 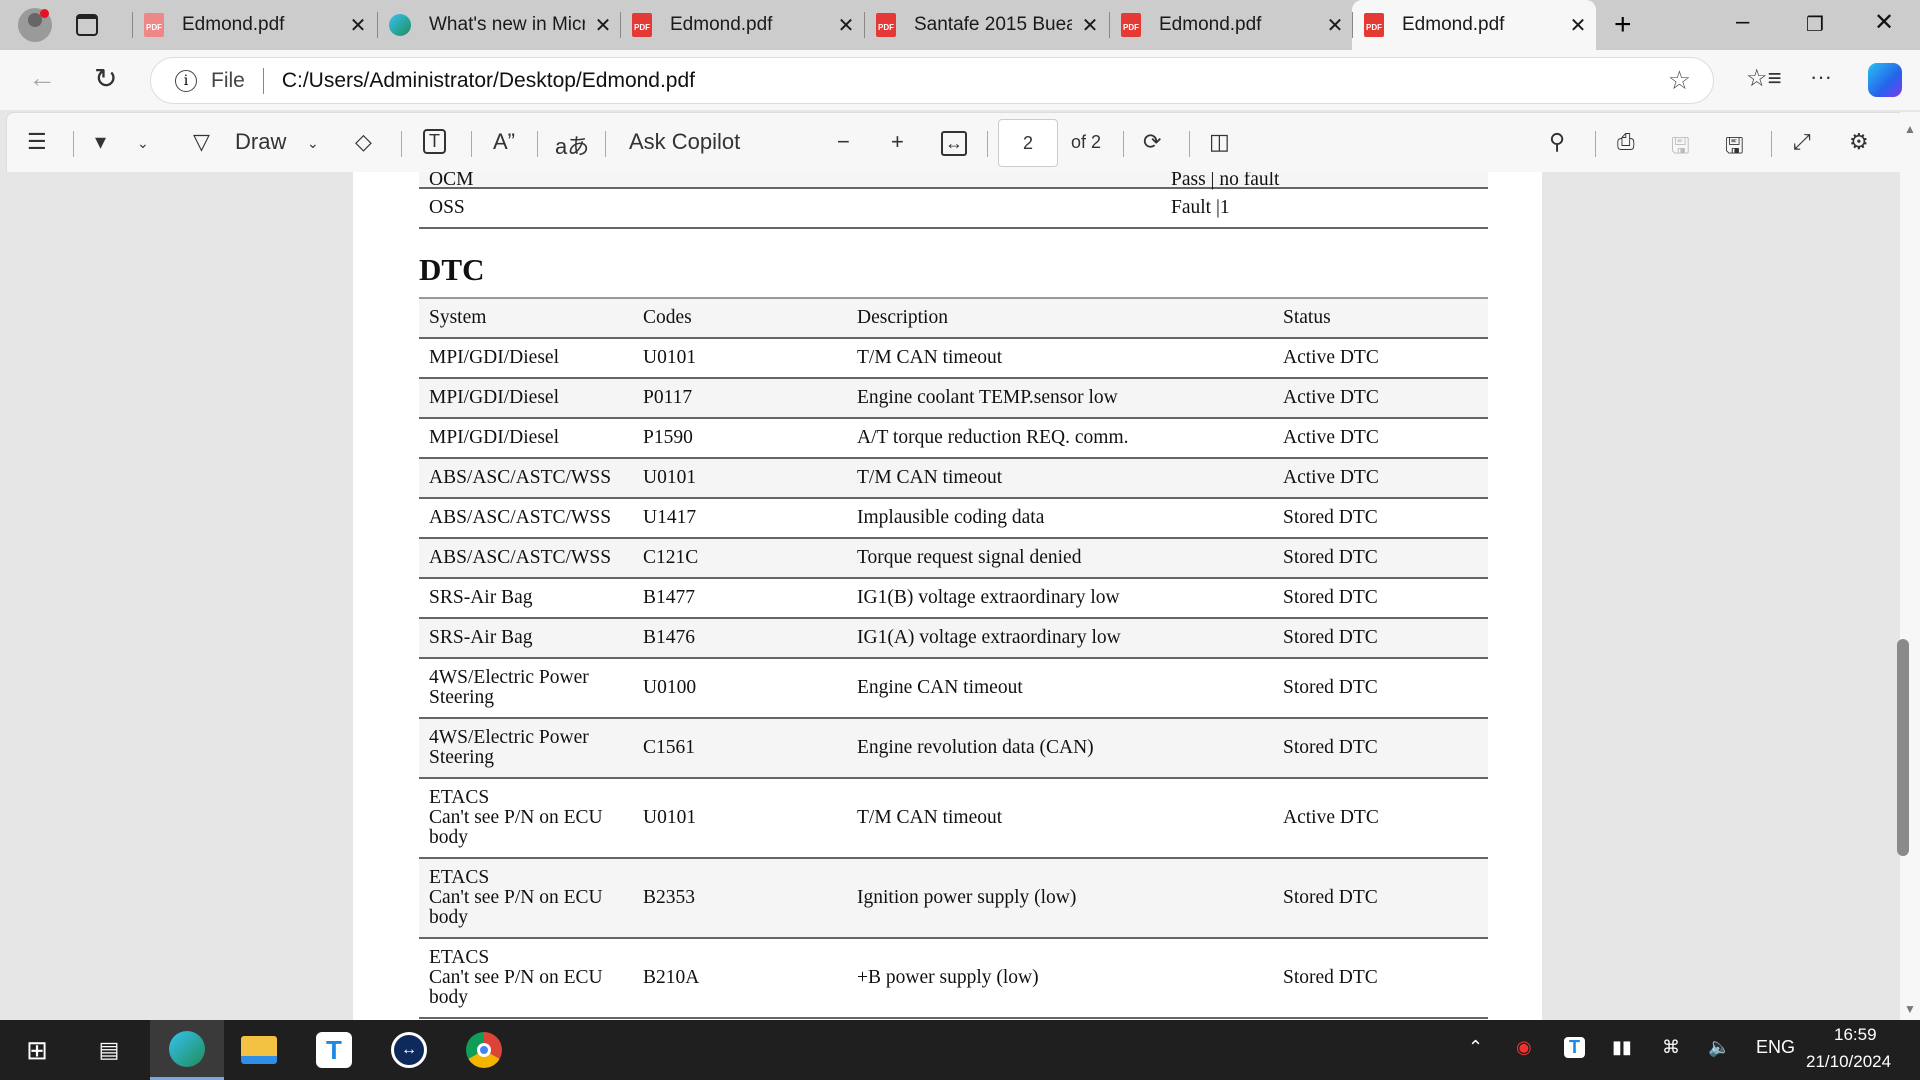 What do you see at coordinates (671, 977) in the screenshot?
I see `code-cell: B210A` at bounding box center [671, 977].